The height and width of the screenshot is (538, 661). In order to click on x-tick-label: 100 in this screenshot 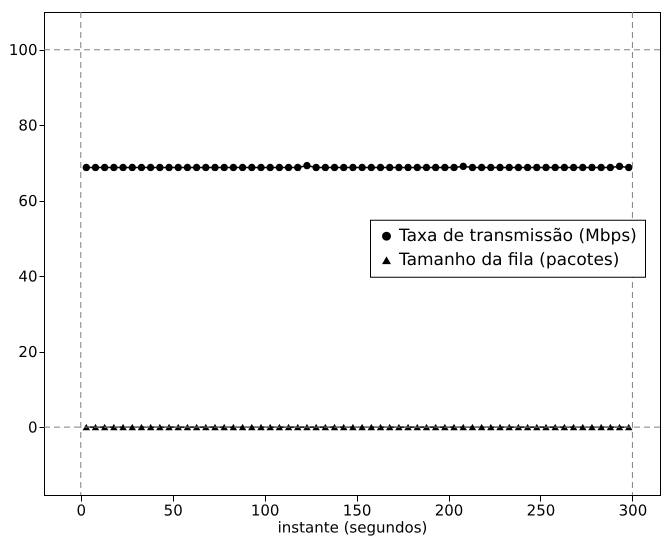, I will do `click(265, 511)`.